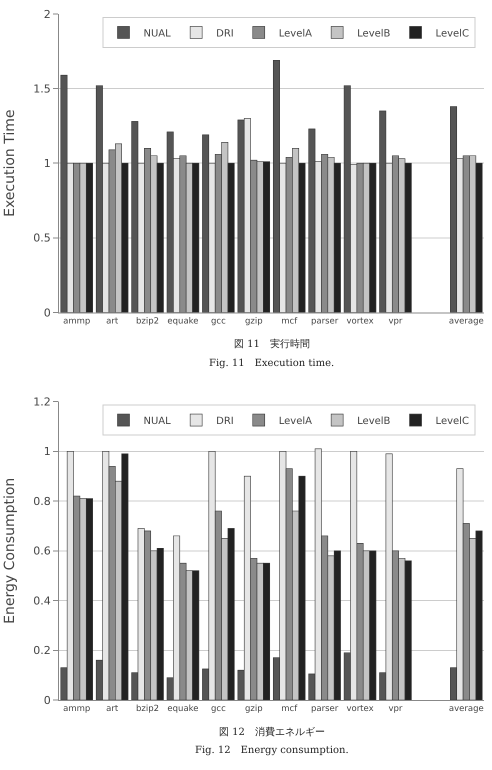 This screenshot has height=770, width=492. Describe the element at coordinates (272, 750) in the screenshot. I see `caption: Fig. 12 Energy consumption.` at that location.